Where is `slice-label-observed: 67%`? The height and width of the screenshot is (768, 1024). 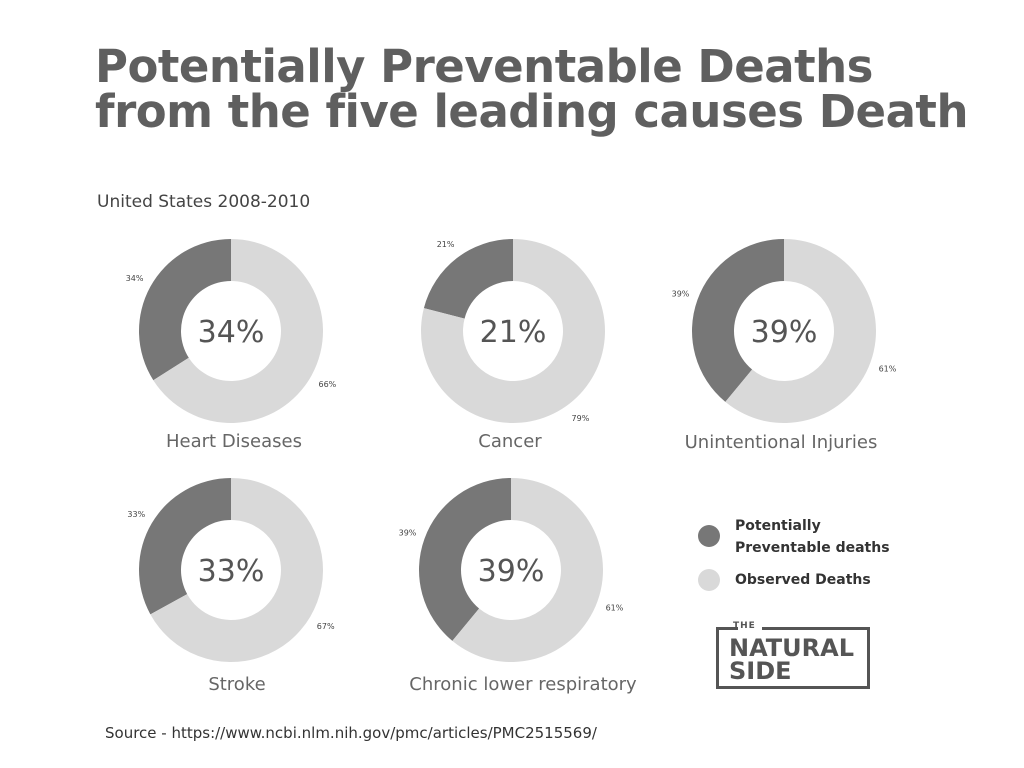
slice-label-observed: 67% is located at coordinates (326, 626).